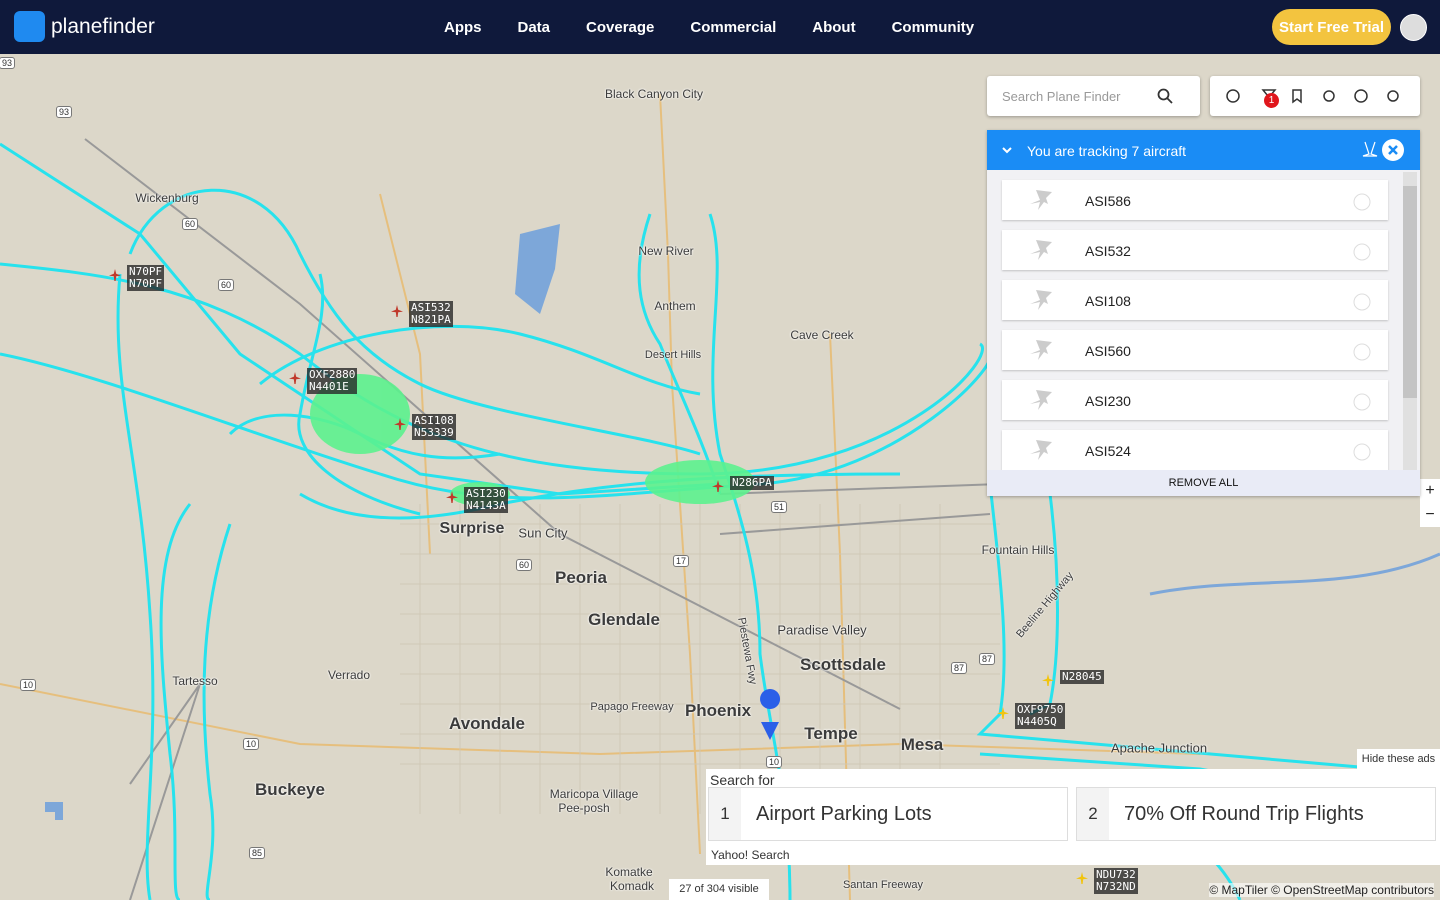 The image size is (1440, 900). I want to click on menu-item: About, so click(834, 27).